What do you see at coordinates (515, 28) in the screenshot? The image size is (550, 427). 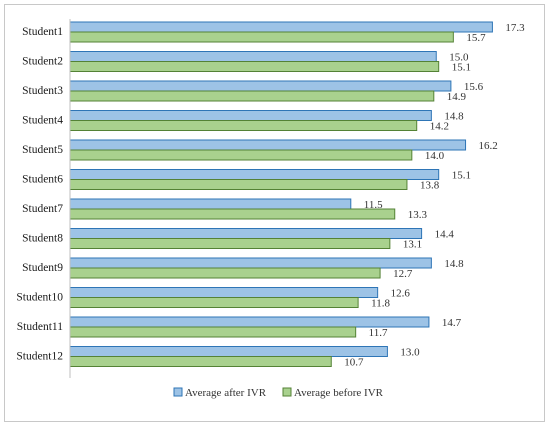 I see `value-label-after: 17.3` at bounding box center [515, 28].